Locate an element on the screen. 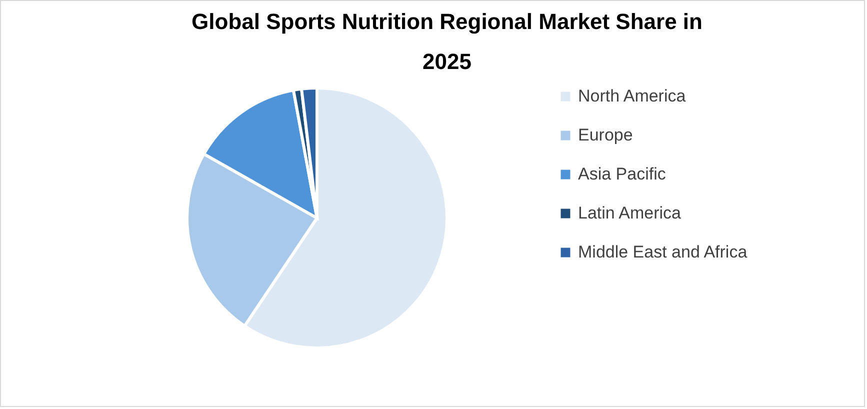 The height and width of the screenshot is (409, 867). legend-label: Middle East and Africa is located at coordinates (663, 252).